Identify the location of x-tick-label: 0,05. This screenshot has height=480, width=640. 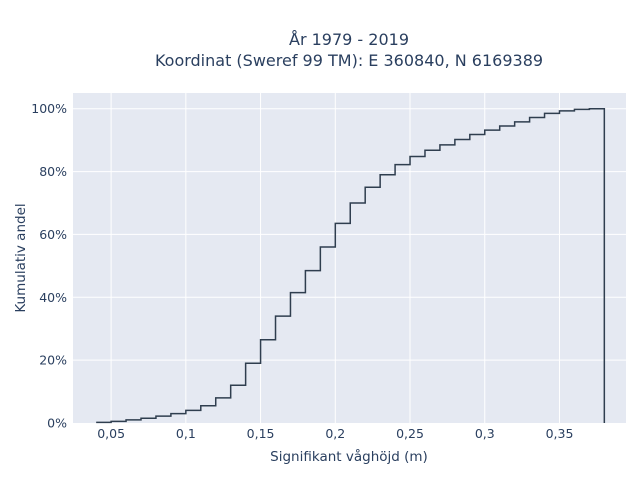
(111, 433).